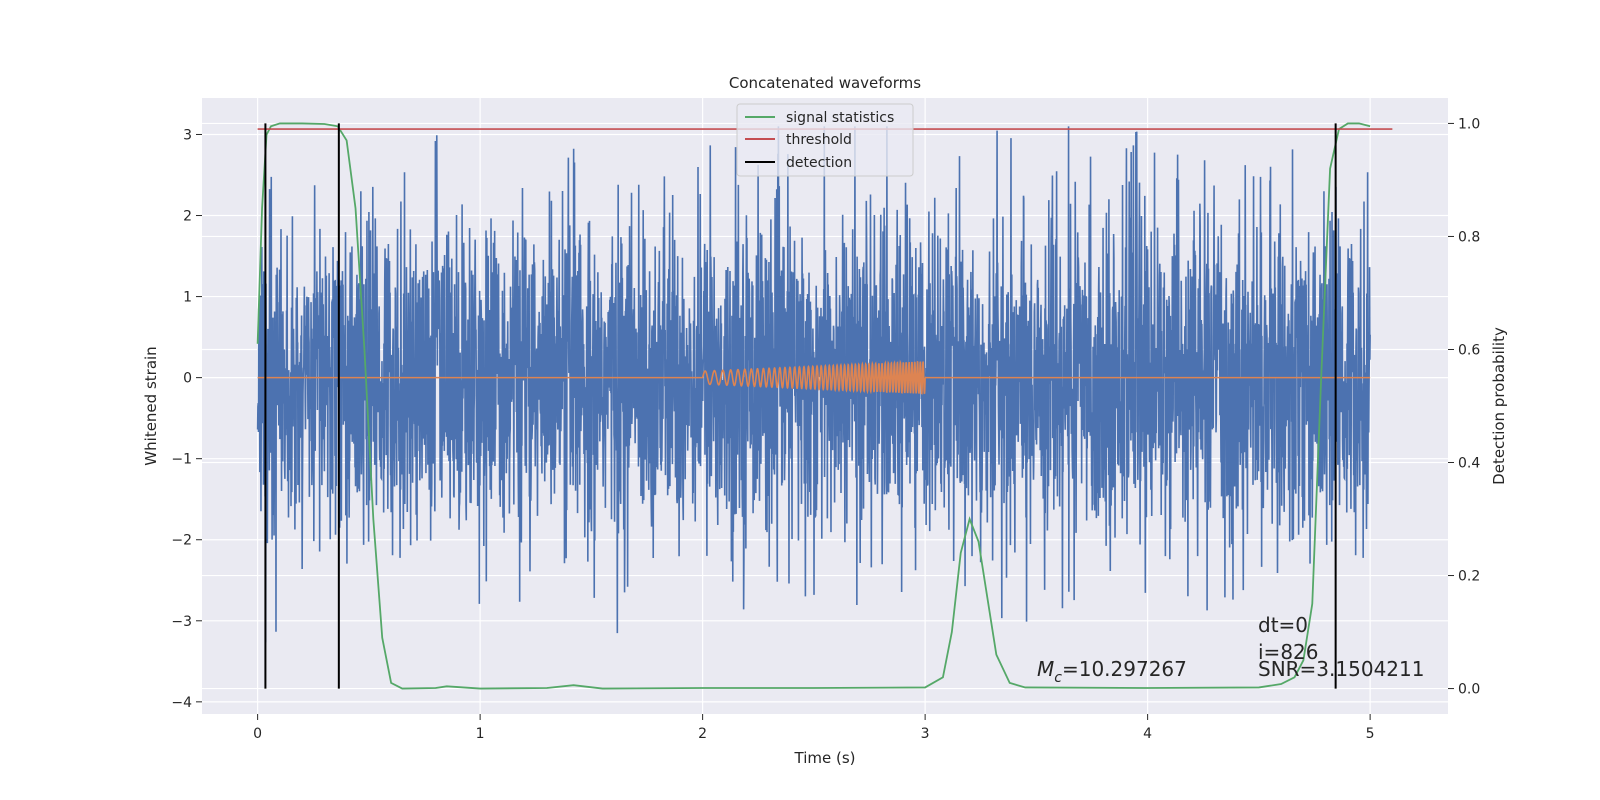 This screenshot has width=1600, height=800. What do you see at coordinates (151, 405) in the screenshot?
I see `y-axis-label: Whitened strain` at bounding box center [151, 405].